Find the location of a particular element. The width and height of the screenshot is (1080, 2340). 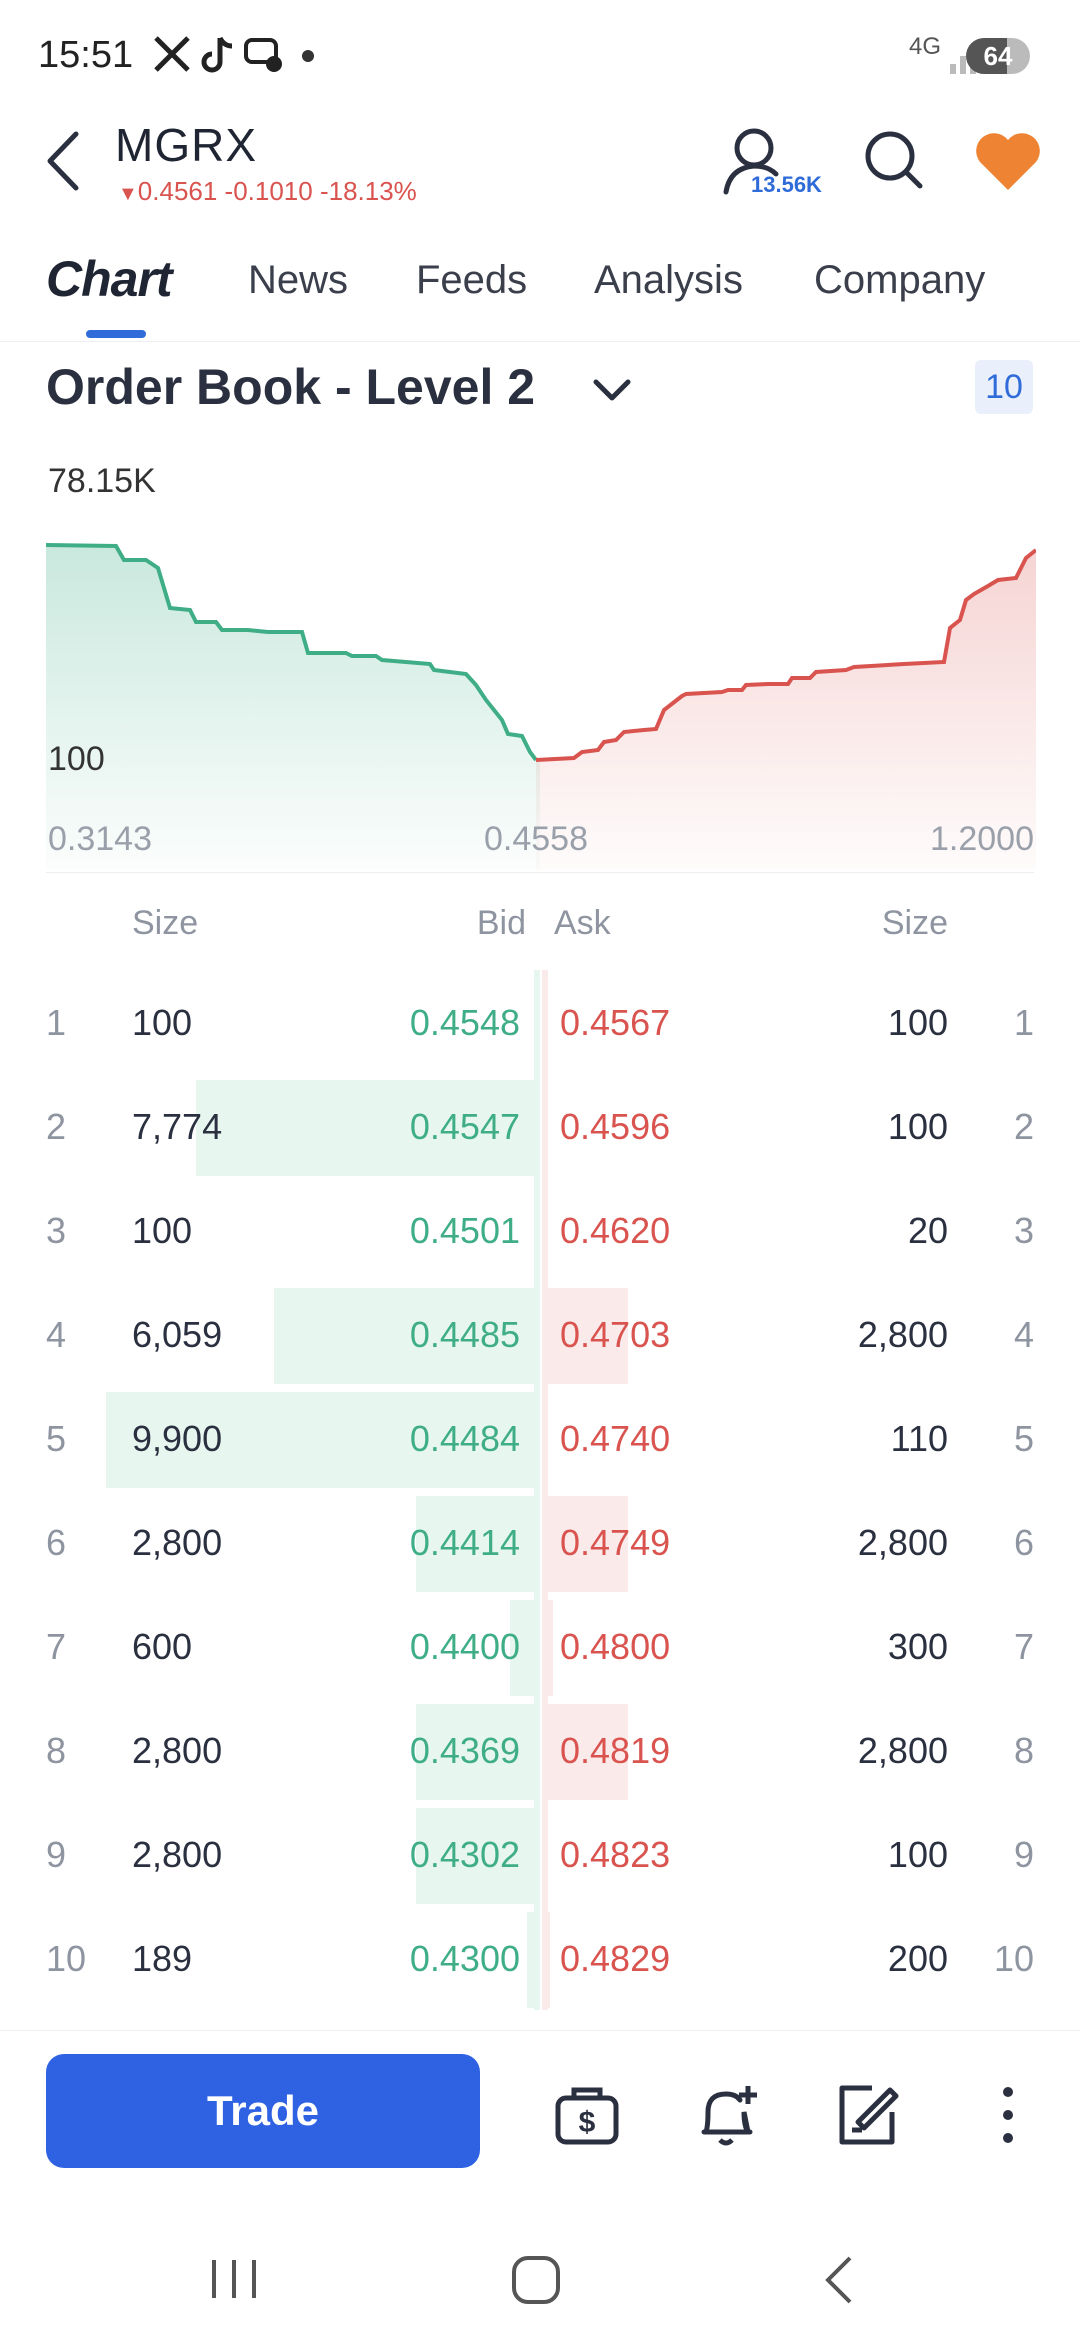

ask-level: 3 is located at coordinates (1023, 1230).